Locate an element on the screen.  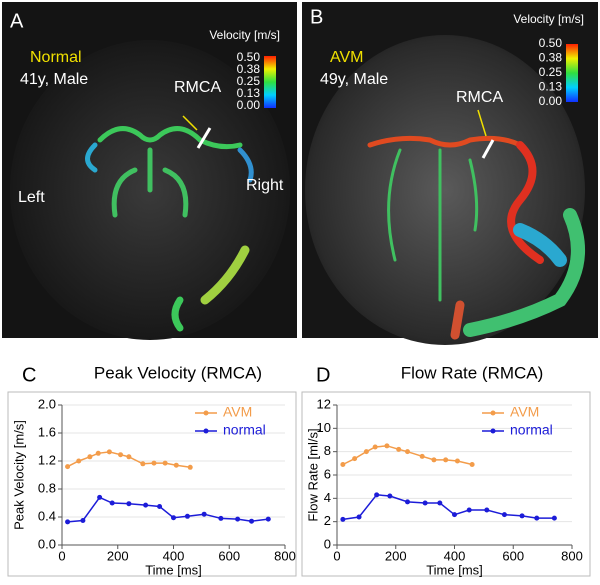
chart-title: Flow Rate (RMCA) is located at coordinates (472, 372).